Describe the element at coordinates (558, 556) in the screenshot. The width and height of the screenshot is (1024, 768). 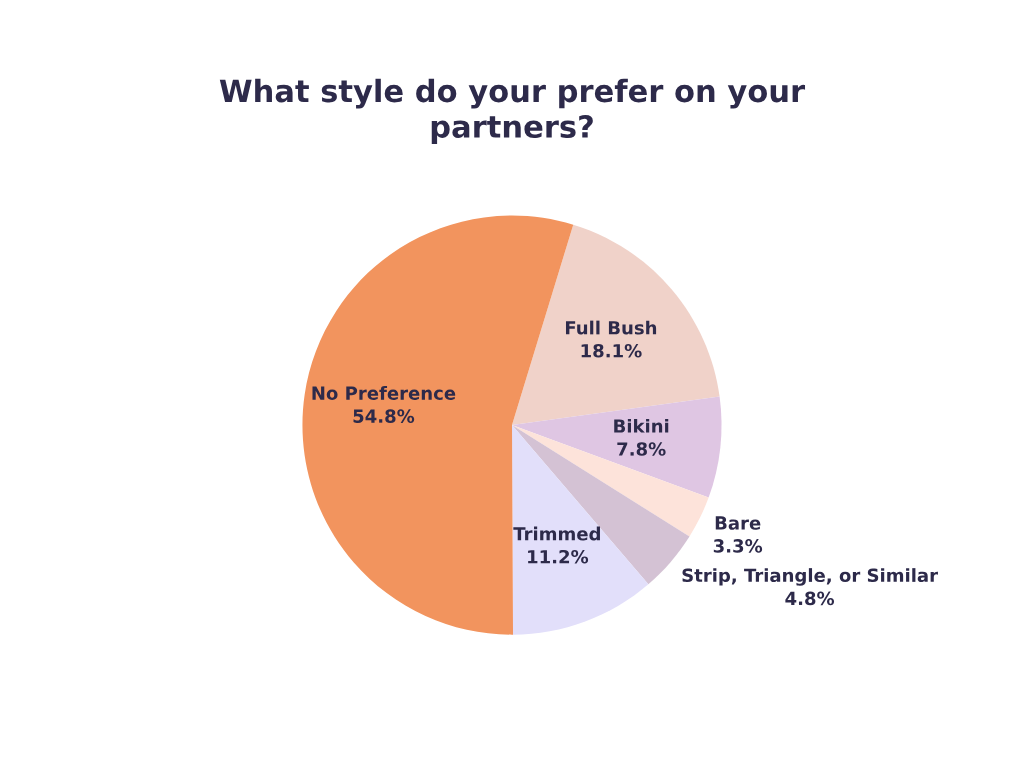
I see `data-label: 11.2%` at that location.